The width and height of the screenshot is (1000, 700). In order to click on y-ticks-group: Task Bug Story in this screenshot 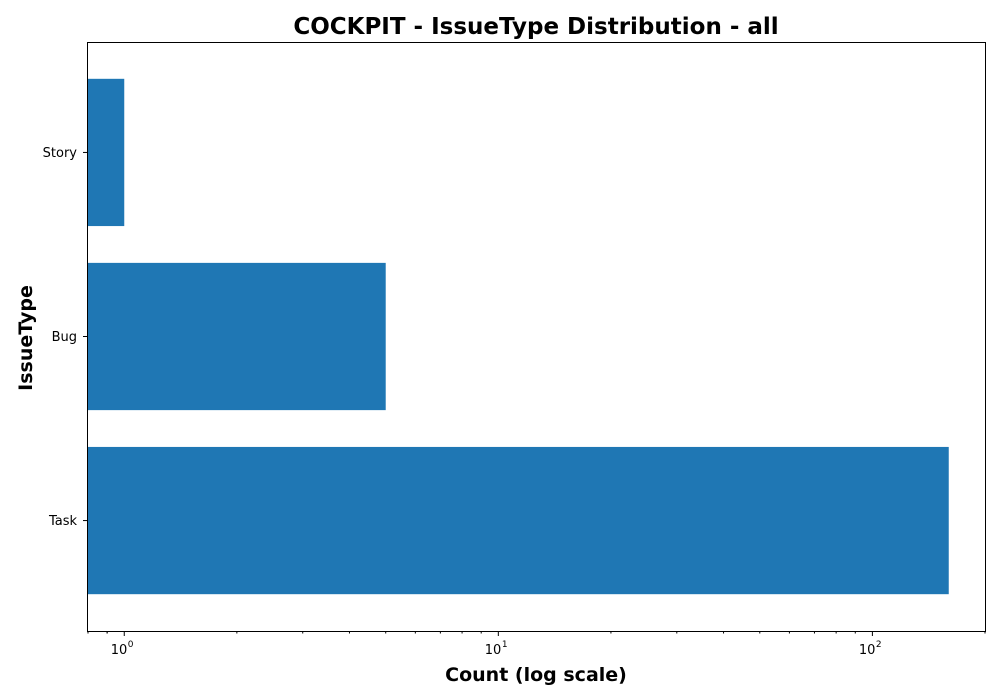, I will do `click(65, 337)`.